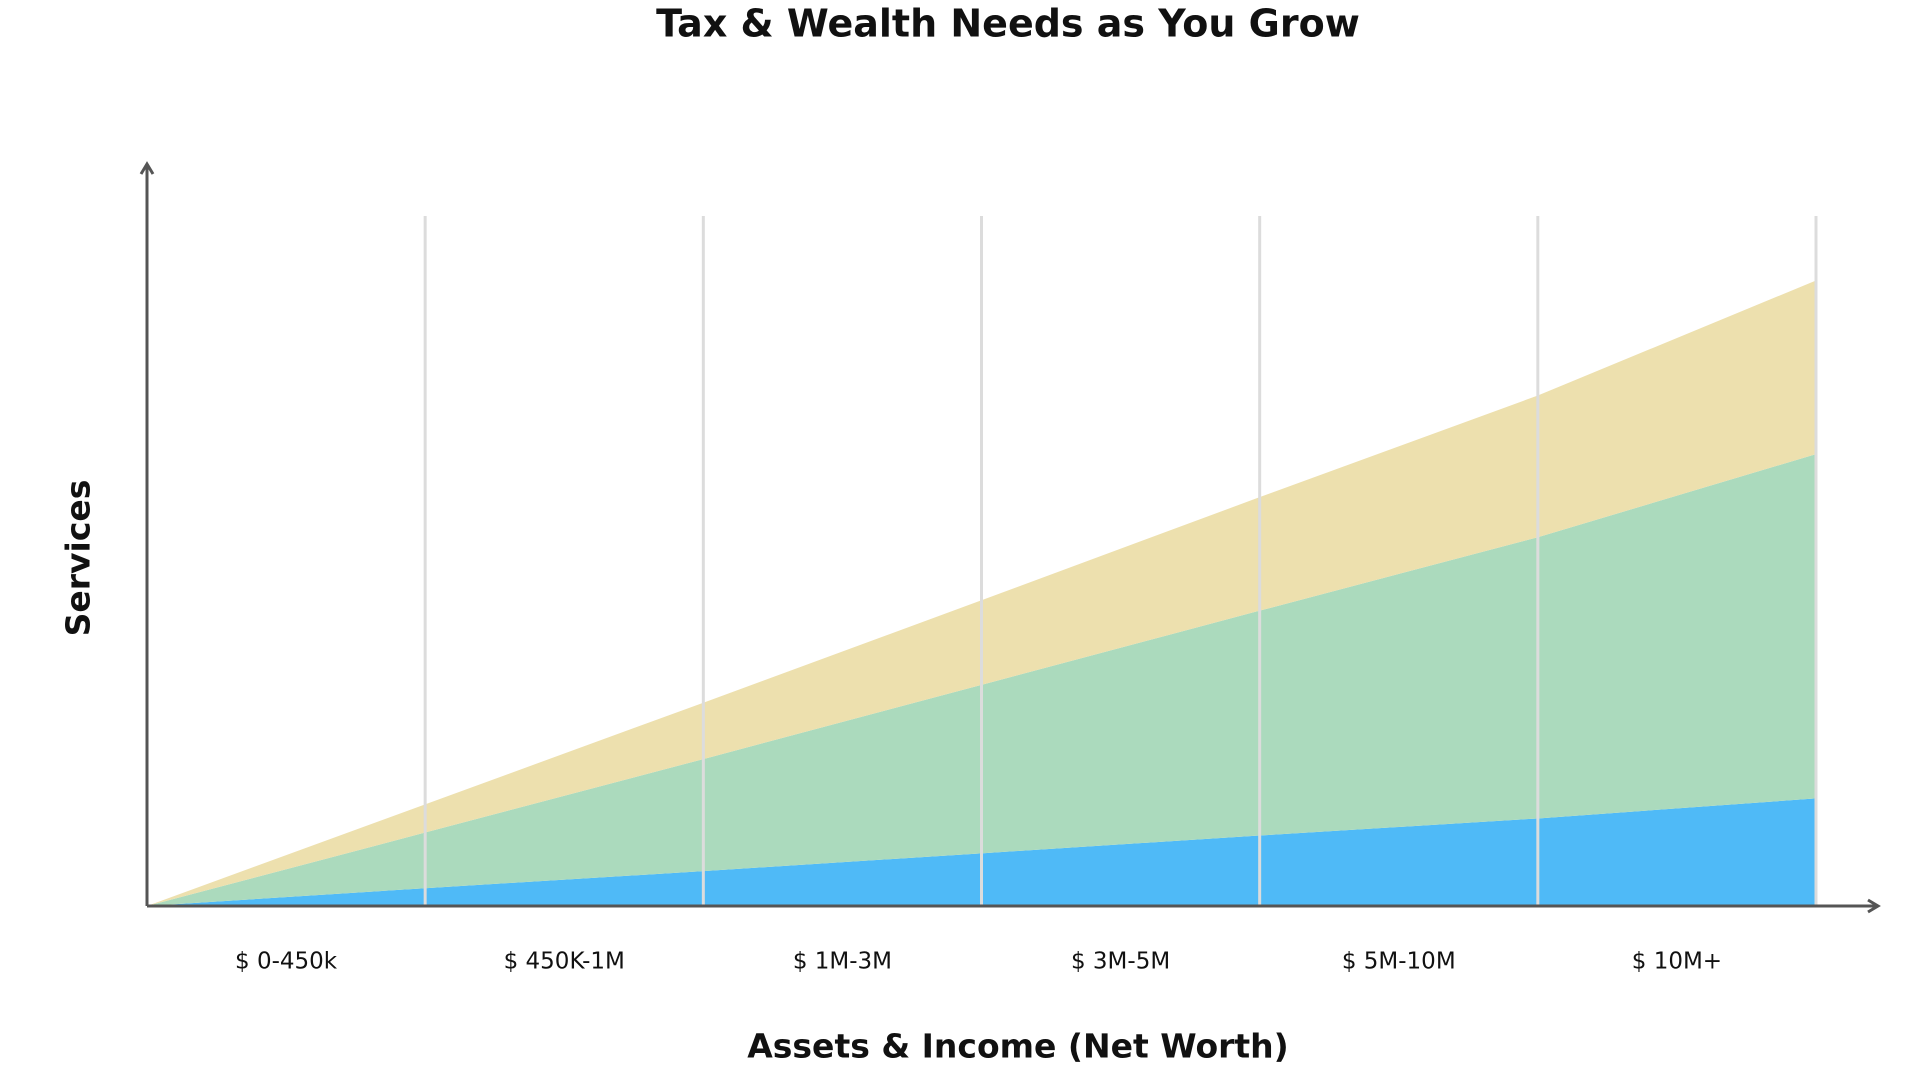  I want to click on y-axis-label: Services, so click(78, 558).